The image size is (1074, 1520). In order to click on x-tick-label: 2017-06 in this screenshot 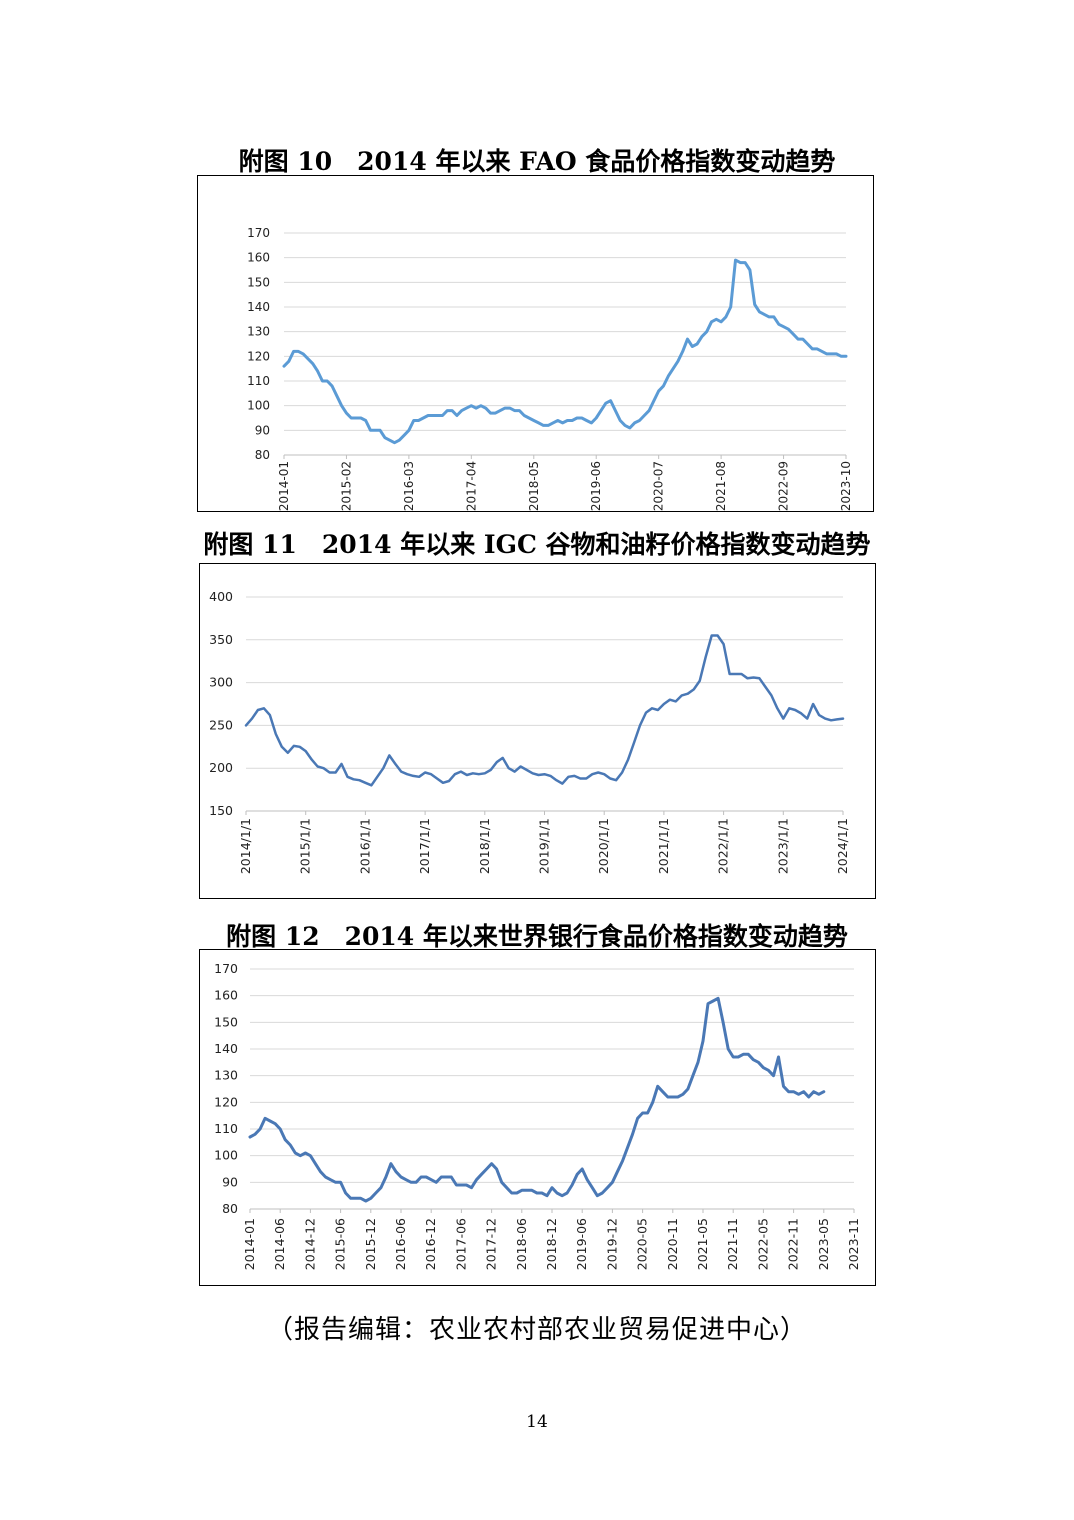, I will do `click(460, 1244)`.